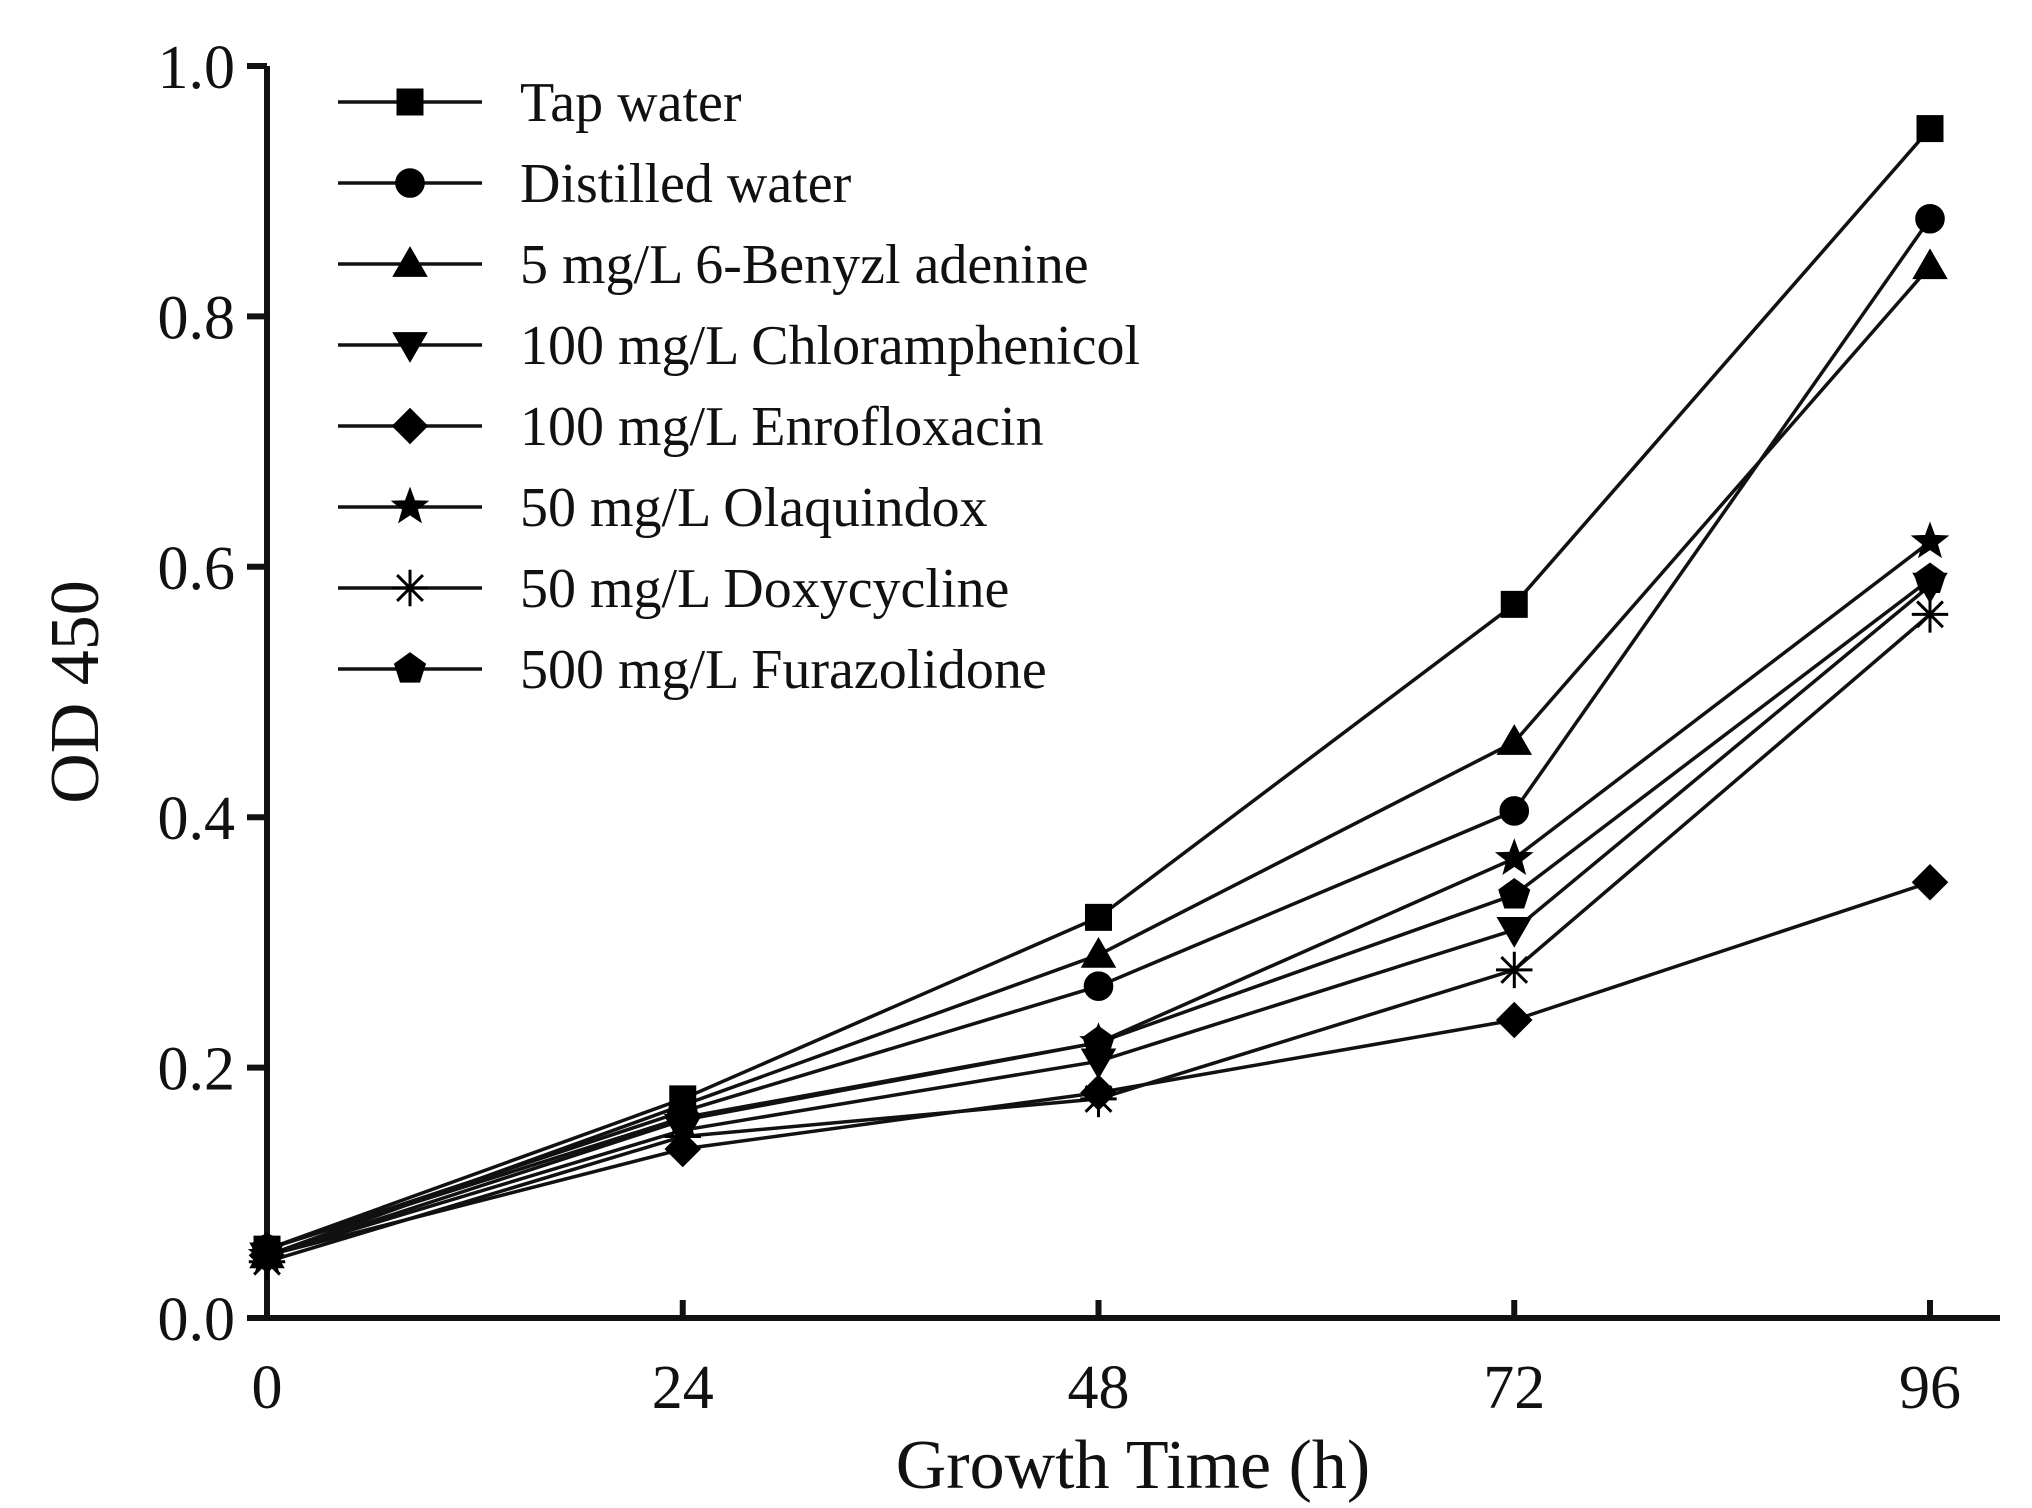 The image size is (2032, 1508). I want to click on legend-marker-circle, so click(410, 183).